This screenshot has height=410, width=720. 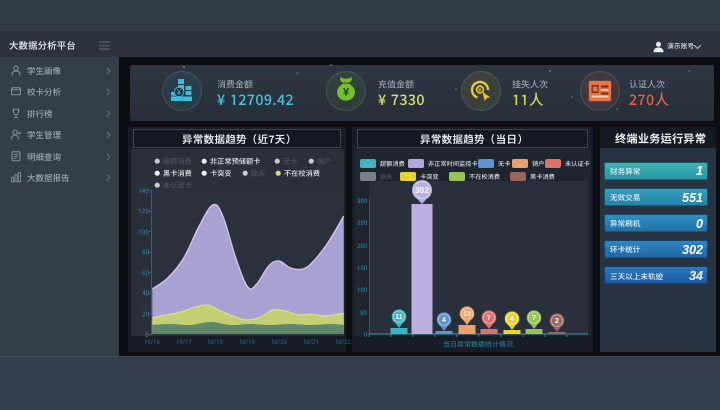 What do you see at coordinates (467, 314) in the screenshot?
I see `svg-text: 10` at bounding box center [467, 314].